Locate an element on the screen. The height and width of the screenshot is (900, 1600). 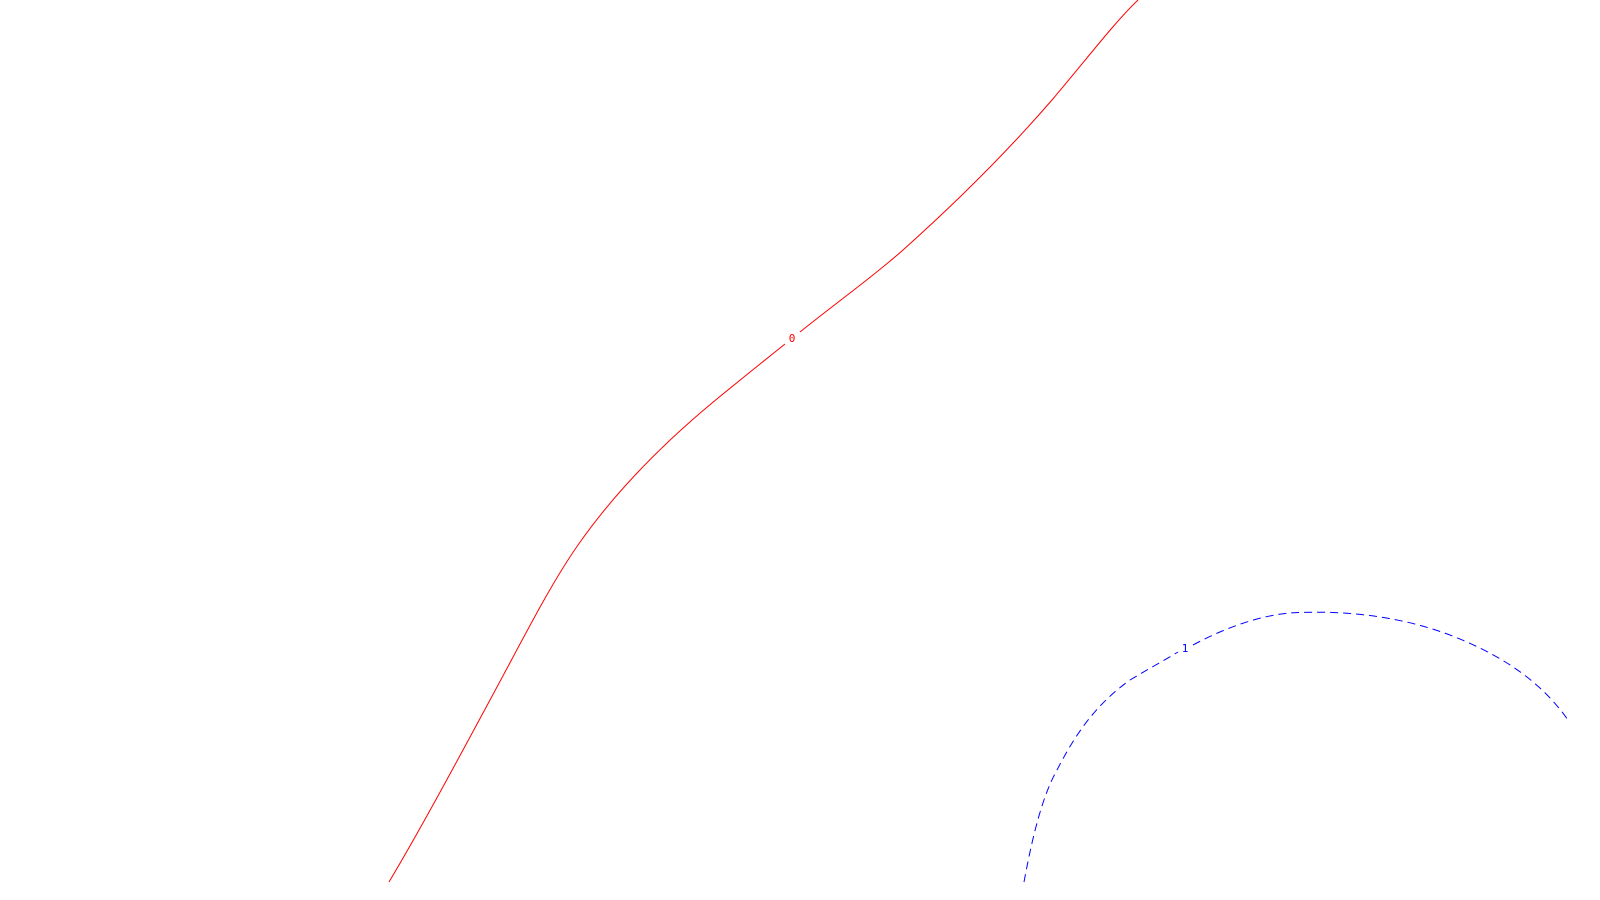
contour-label-level-0: 0 is located at coordinates (792, 338).